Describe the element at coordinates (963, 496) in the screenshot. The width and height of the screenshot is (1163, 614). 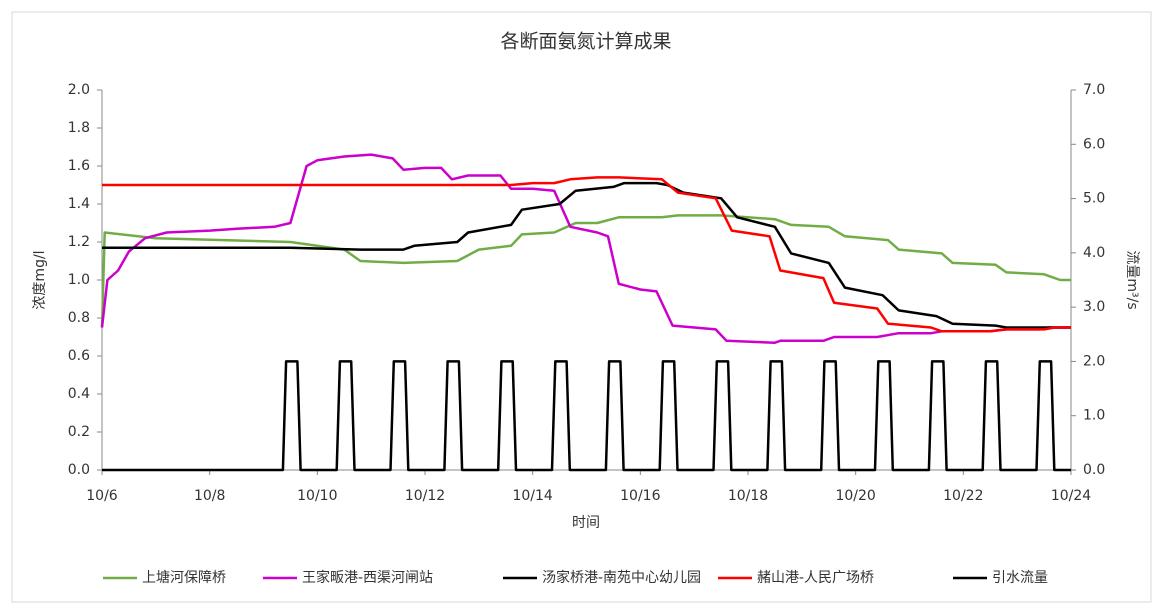
I see `x-tick-label: 10/22` at that location.